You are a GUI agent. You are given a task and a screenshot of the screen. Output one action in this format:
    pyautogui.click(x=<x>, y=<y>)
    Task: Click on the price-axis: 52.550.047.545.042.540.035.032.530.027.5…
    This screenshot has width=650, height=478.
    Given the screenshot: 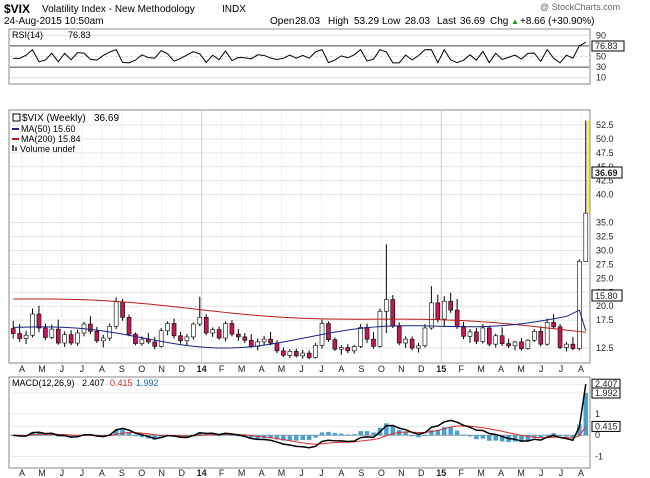 What is the action you would take?
    pyautogui.click(x=605, y=236)
    